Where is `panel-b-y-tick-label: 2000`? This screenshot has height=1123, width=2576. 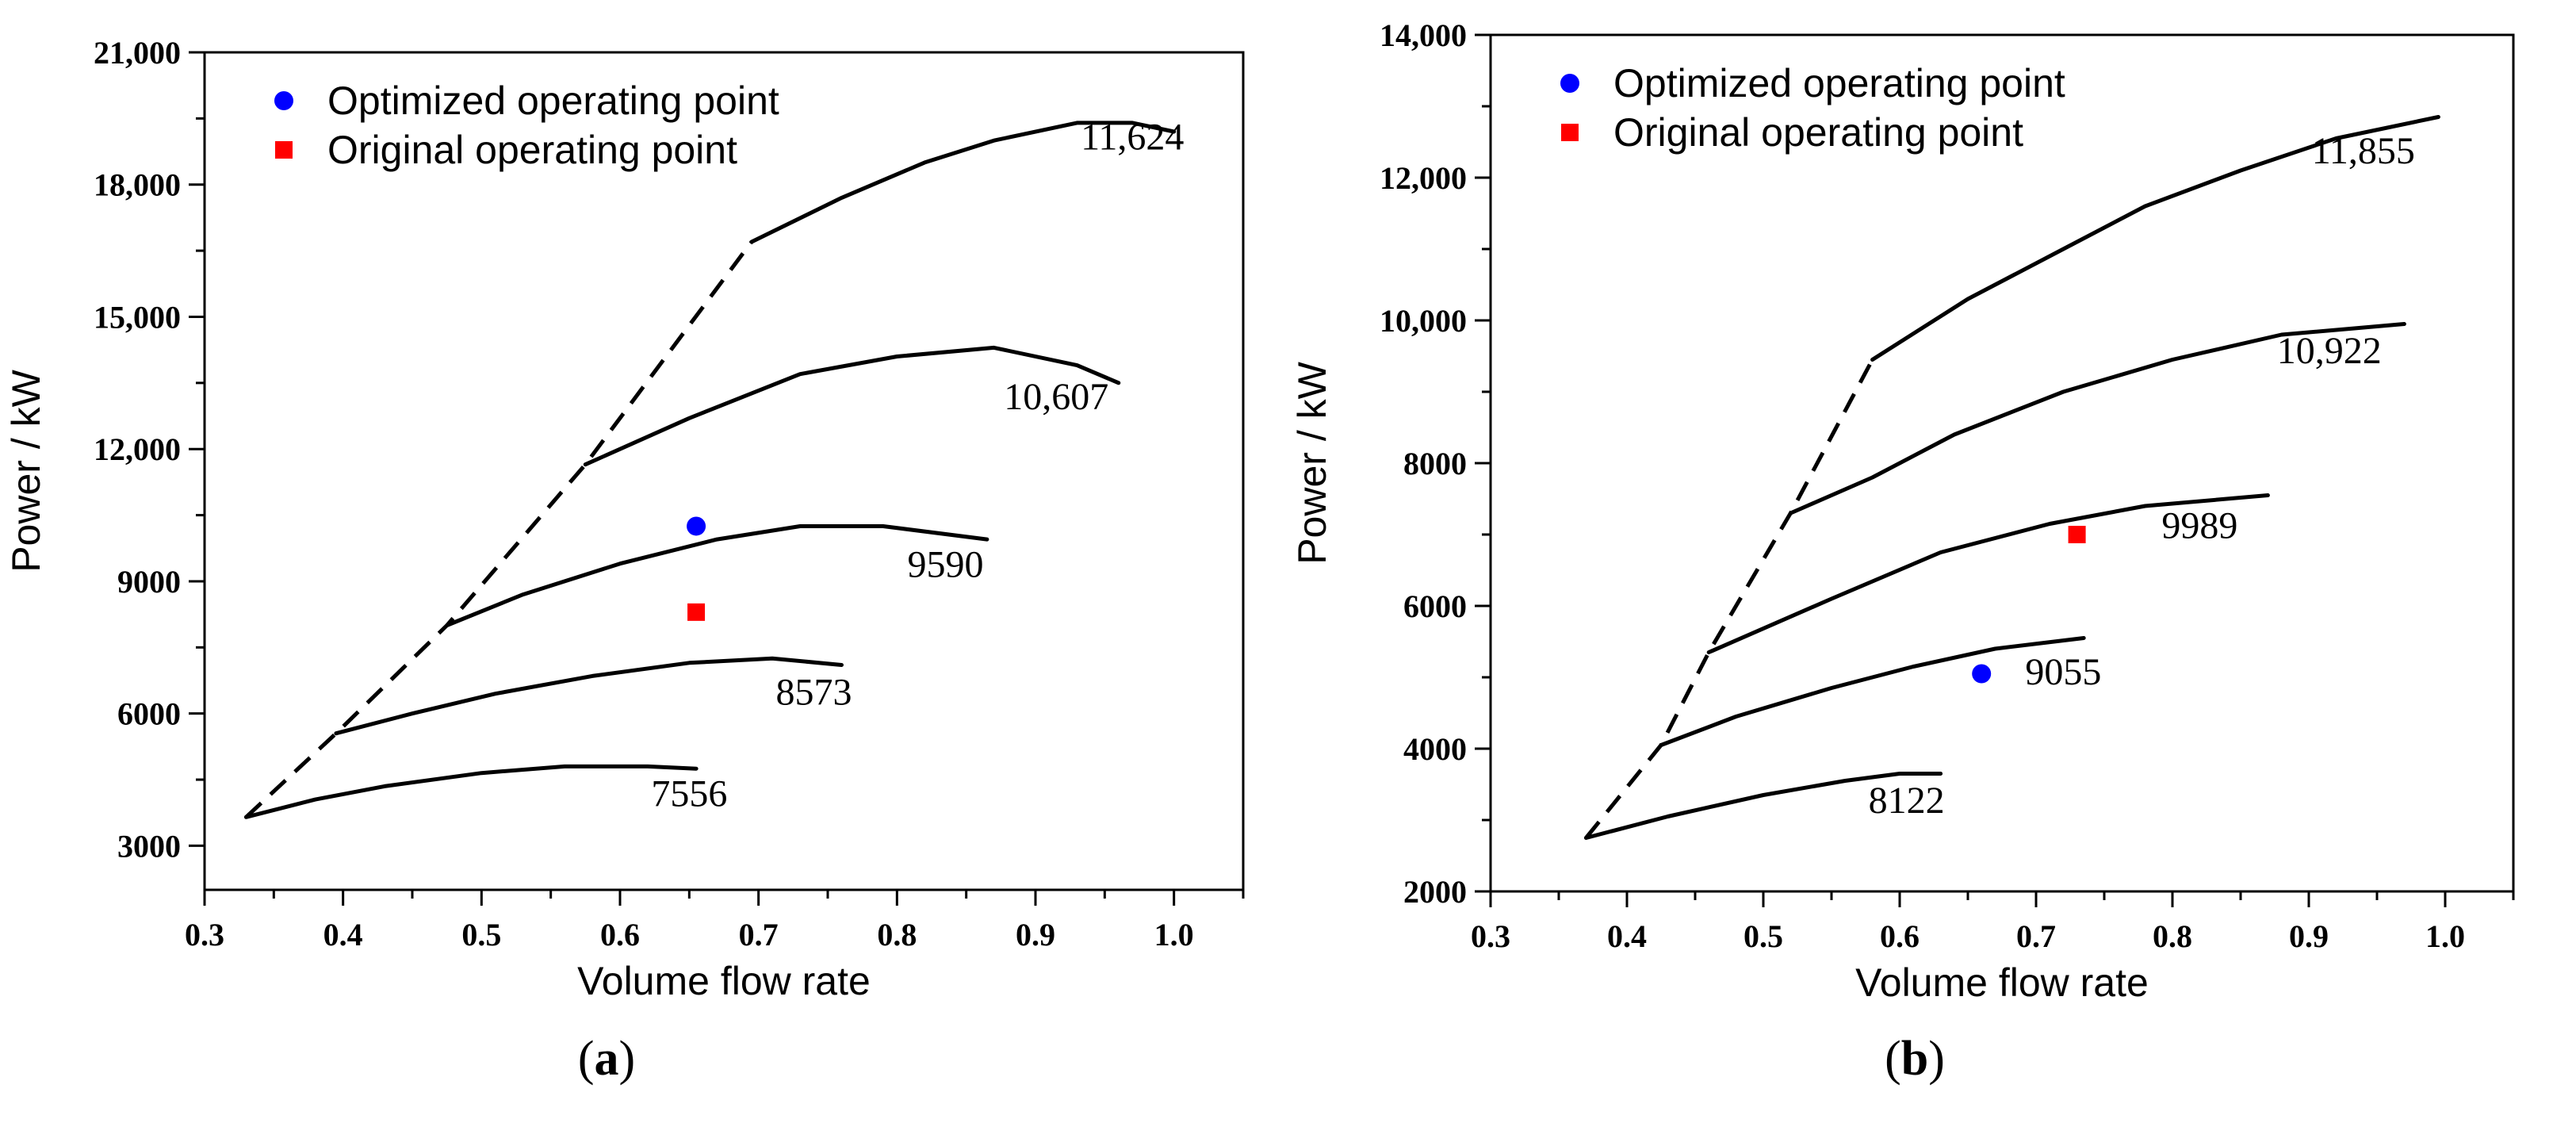 panel-b-y-tick-label: 2000 is located at coordinates (1435, 892).